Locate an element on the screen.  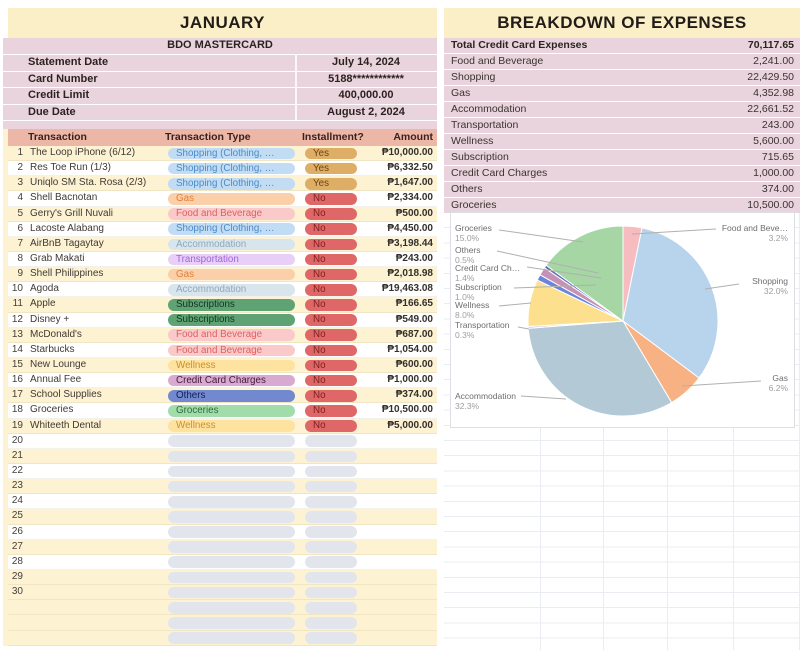
transaction-type-chip: Credit Card Charges is located at coordinates (231, 380).